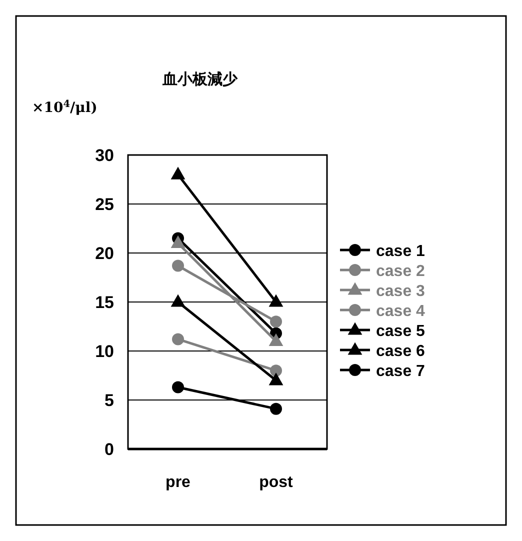 This screenshot has height=541, width=522. Describe the element at coordinates (109, 449) in the screenshot. I see `y-tick-label: 0` at that location.